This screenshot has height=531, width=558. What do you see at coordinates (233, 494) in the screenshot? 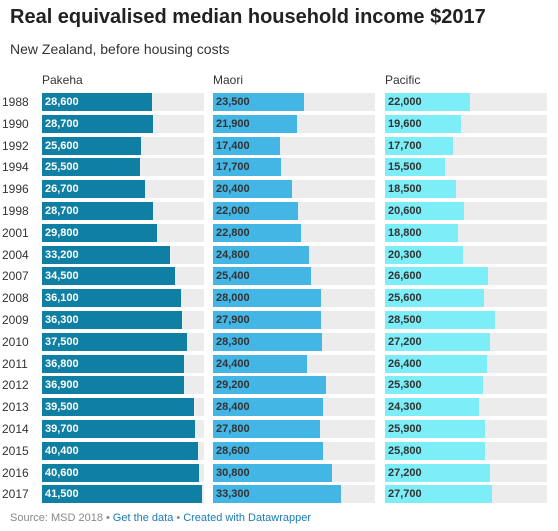
I see `value-label: 33,300` at bounding box center [233, 494].